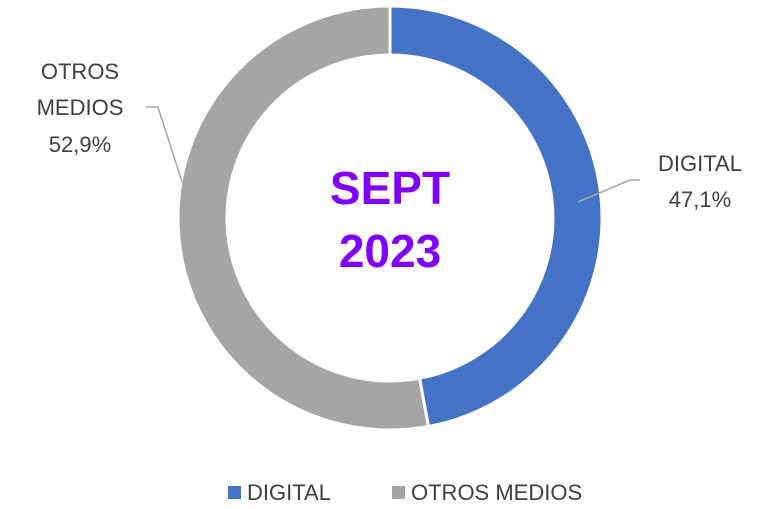  I want to click on data-label-value: 47,1%, so click(700, 199).